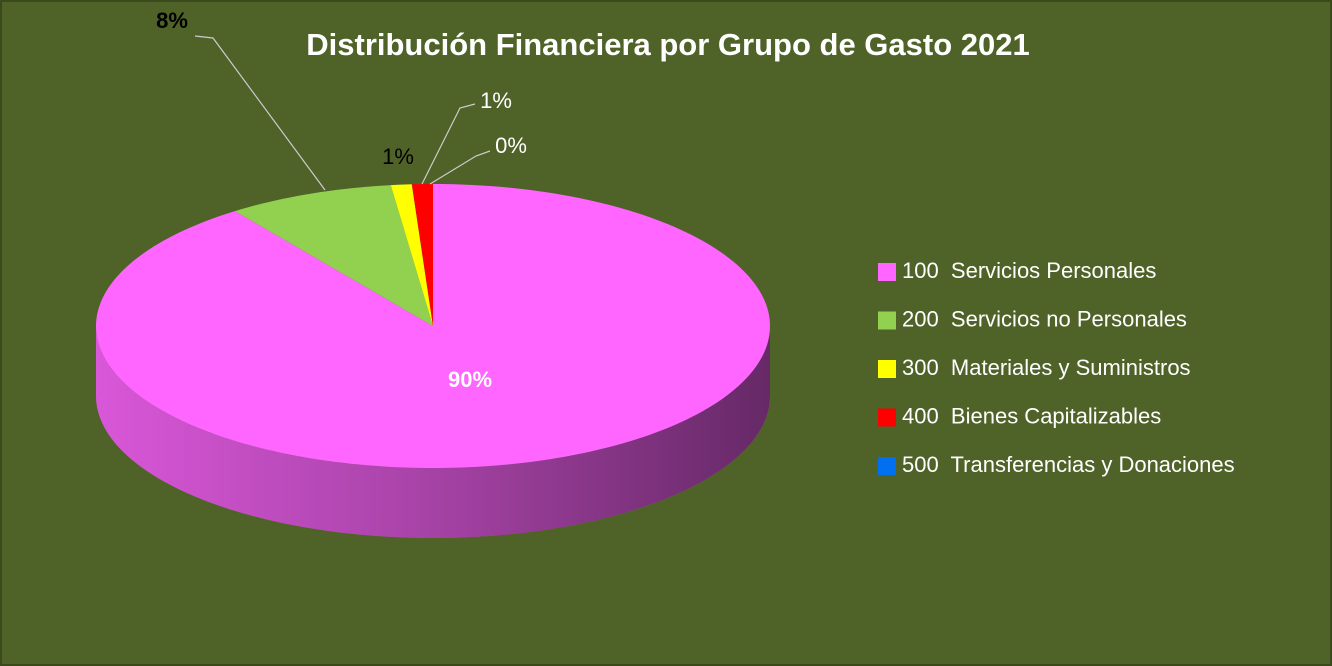  Describe the element at coordinates (511, 145) in the screenshot. I see `data-label: 0%` at that location.